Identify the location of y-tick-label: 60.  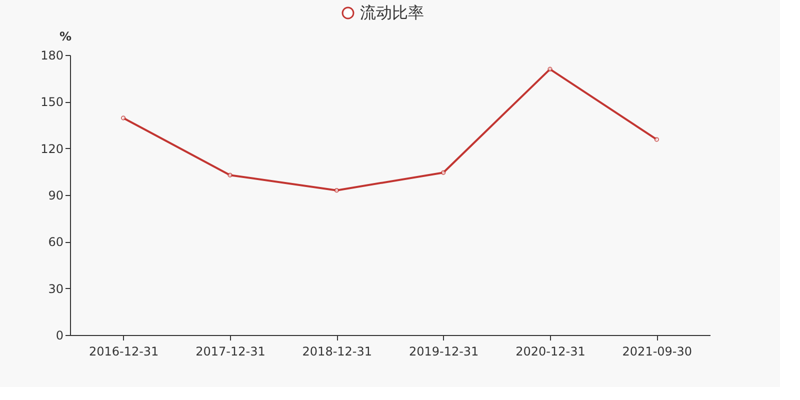
(56, 242).